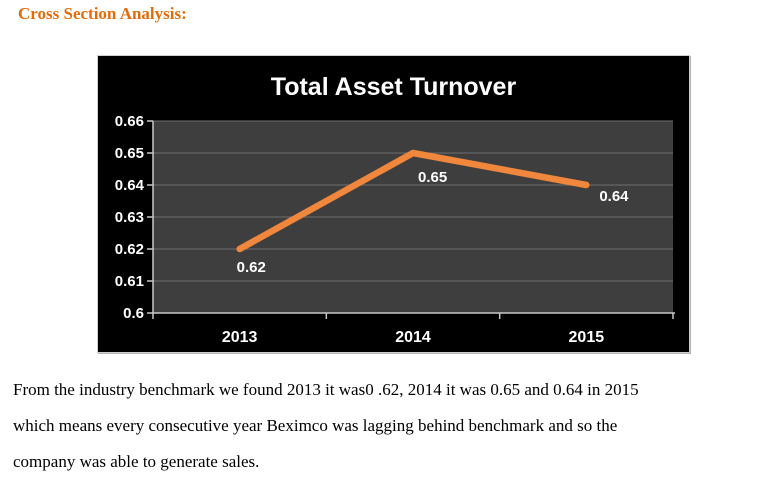 The width and height of the screenshot is (767, 492). Describe the element at coordinates (240, 337) in the screenshot. I see `x-axis-tick-label: 2013` at that location.